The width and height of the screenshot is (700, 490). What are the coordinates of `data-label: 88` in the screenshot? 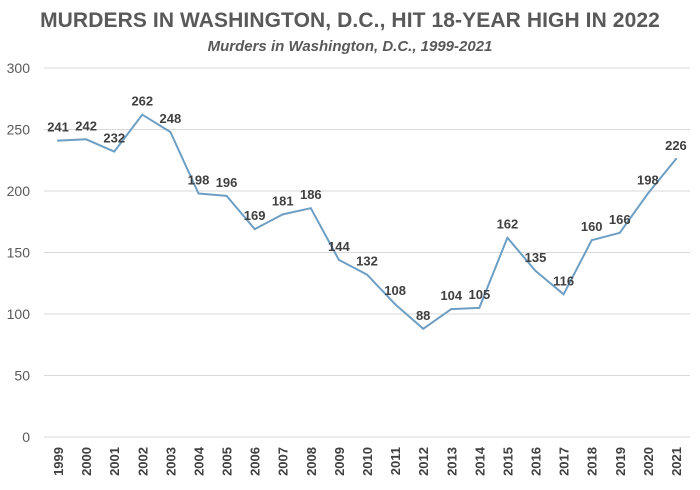 It's located at (423, 315).